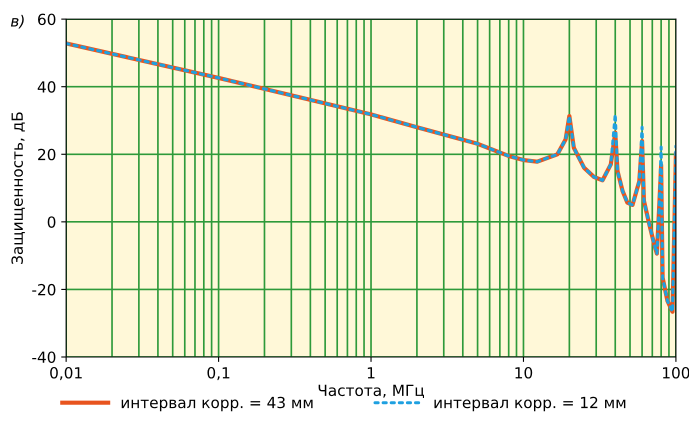 The width and height of the screenshot is (689, 425). I want to click on x-tick-label: 0,1, so click(218, 373).